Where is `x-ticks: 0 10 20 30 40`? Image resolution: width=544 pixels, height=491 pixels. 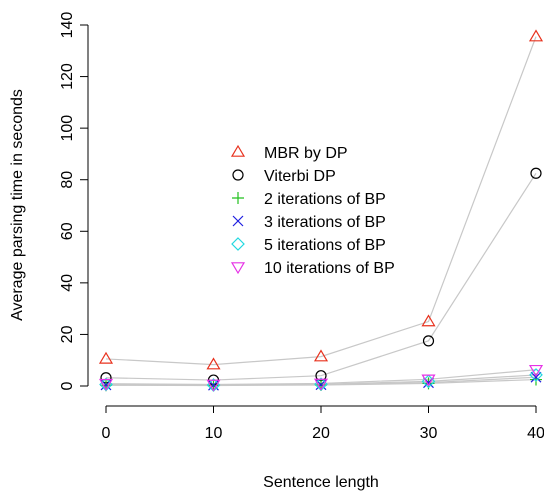
x-ticks: 0 10 20 30 40 is located at coordinates (323, 424).